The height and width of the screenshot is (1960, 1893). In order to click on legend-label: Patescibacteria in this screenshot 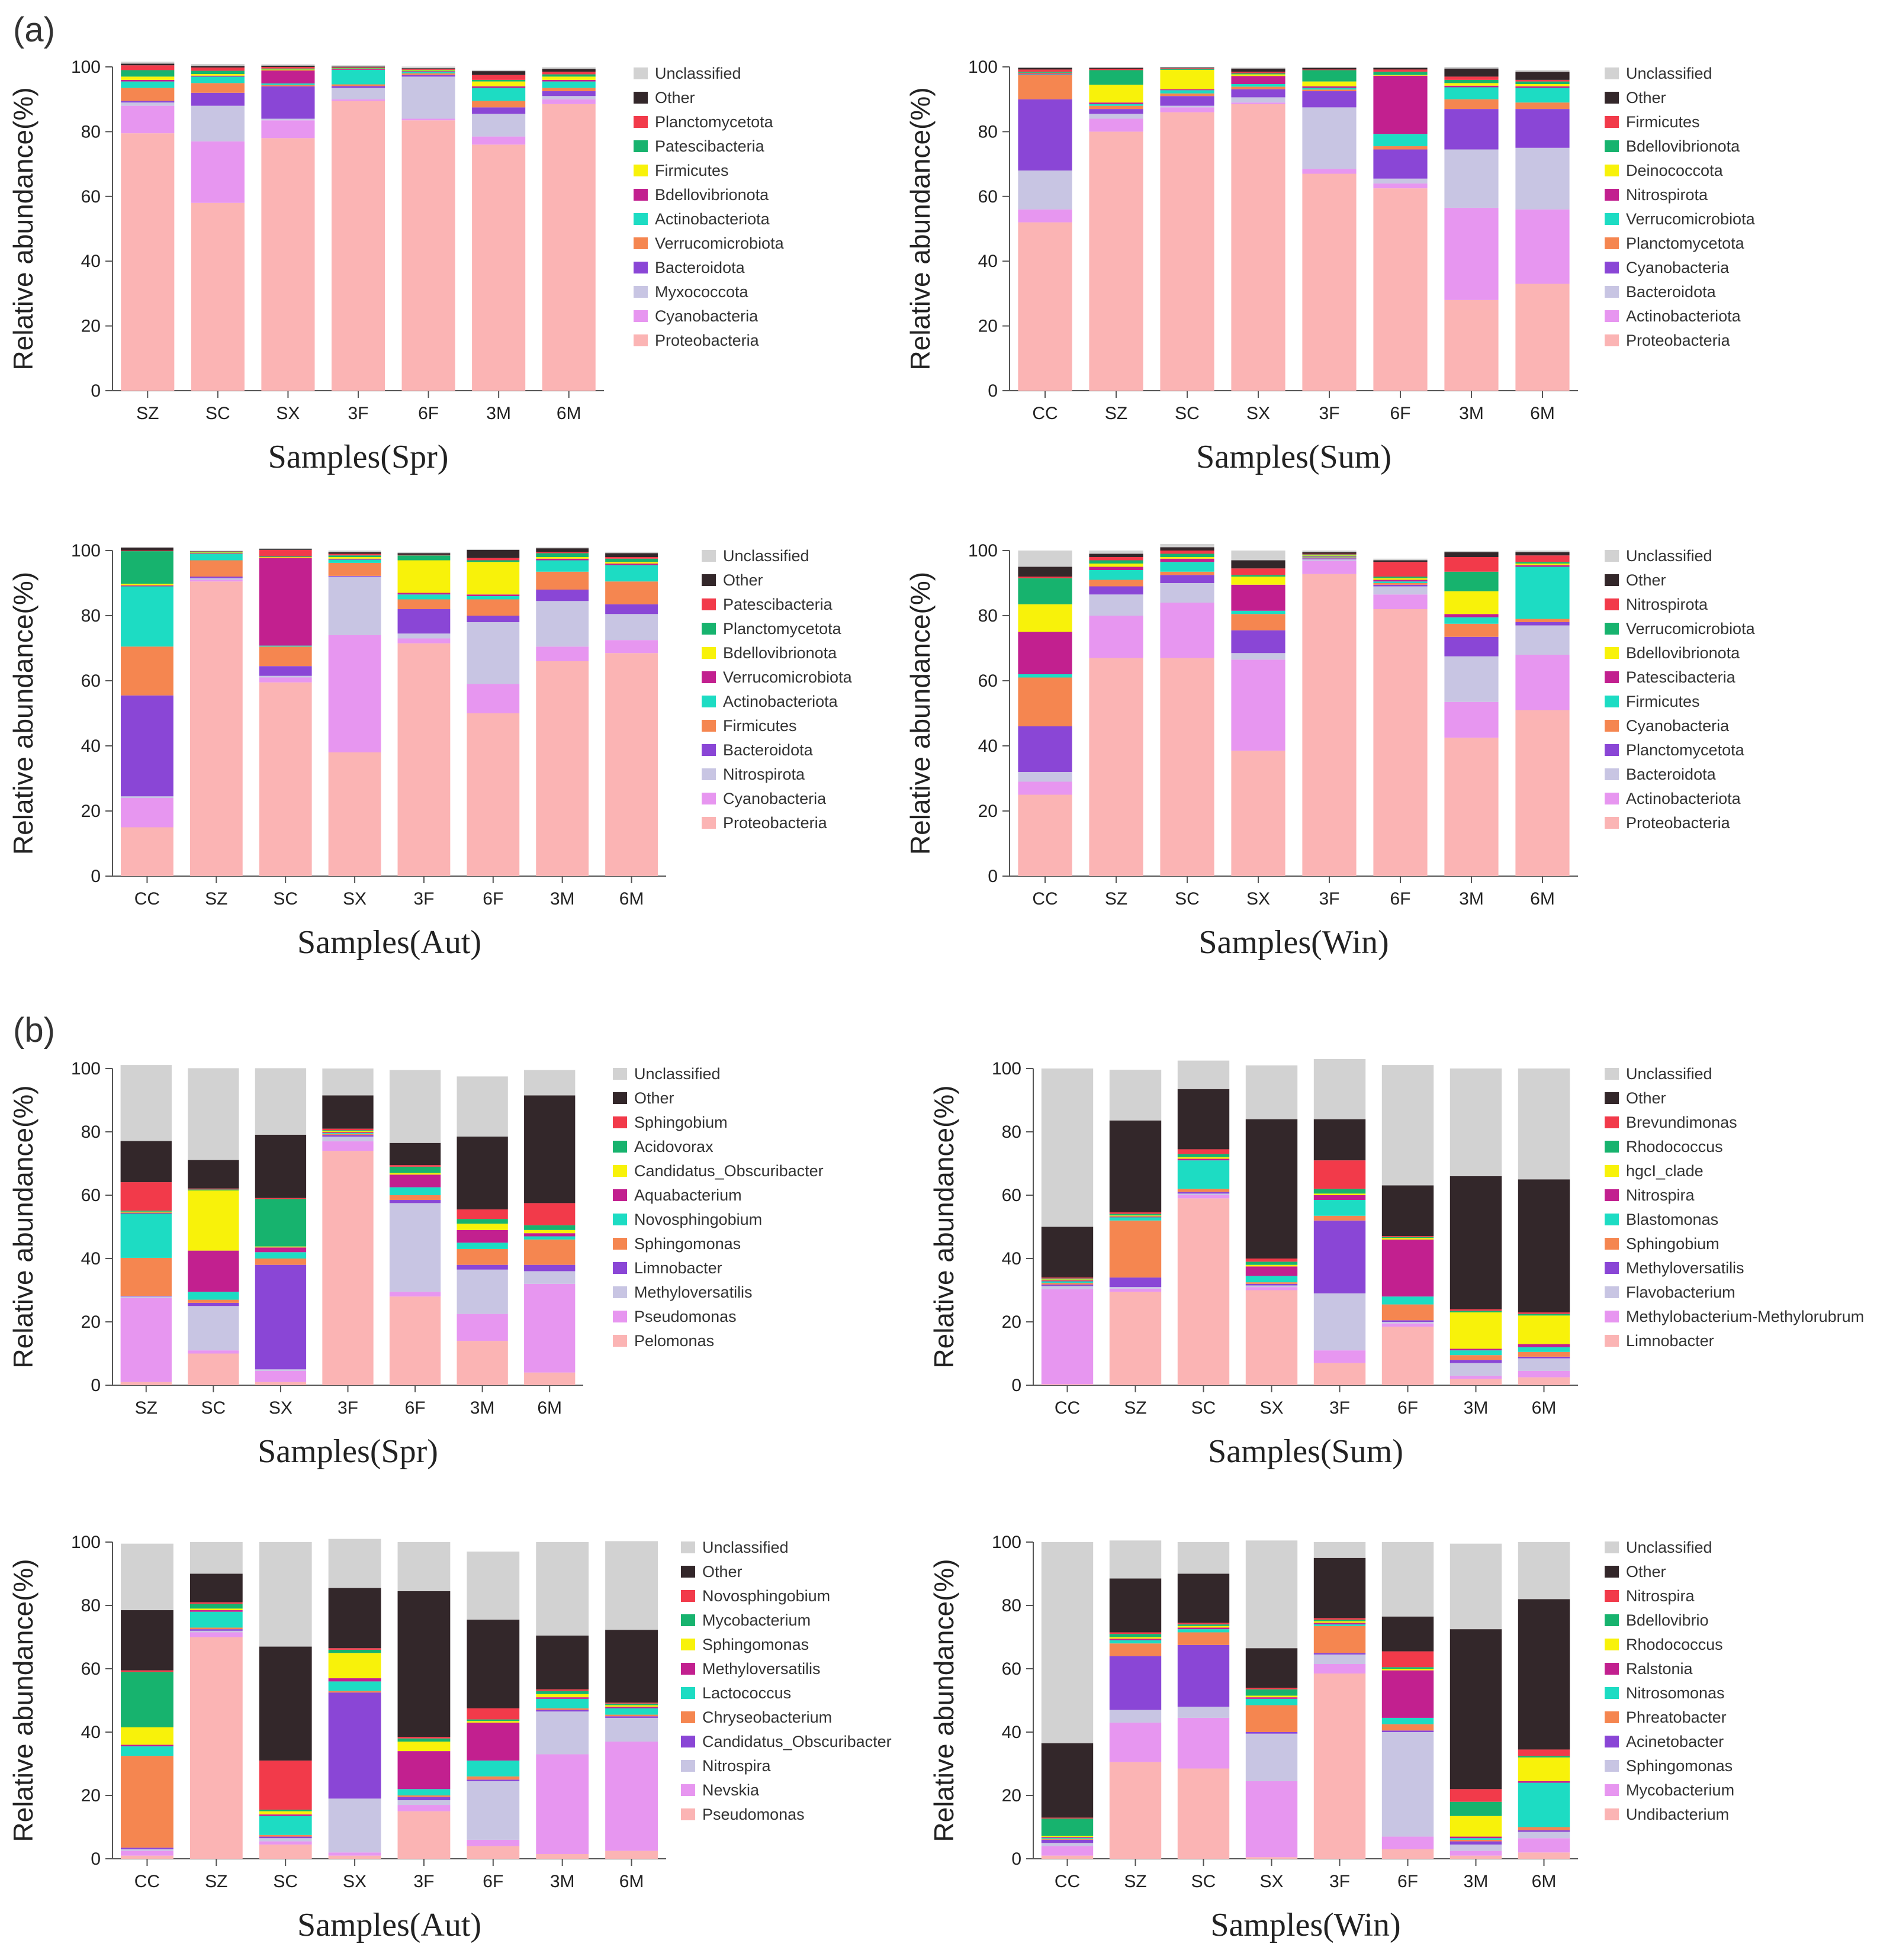, I will do `click(778, 604)`.